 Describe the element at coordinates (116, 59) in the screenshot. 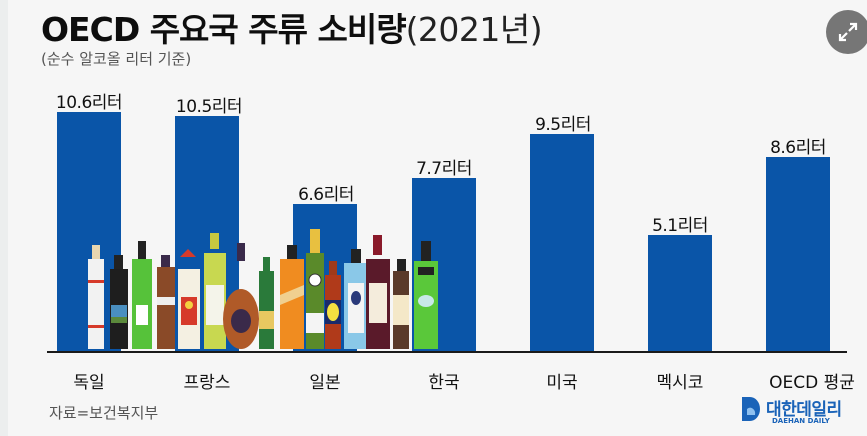

I see `chart-subtitle: (순수 알코올 리터 기준)` at that location.